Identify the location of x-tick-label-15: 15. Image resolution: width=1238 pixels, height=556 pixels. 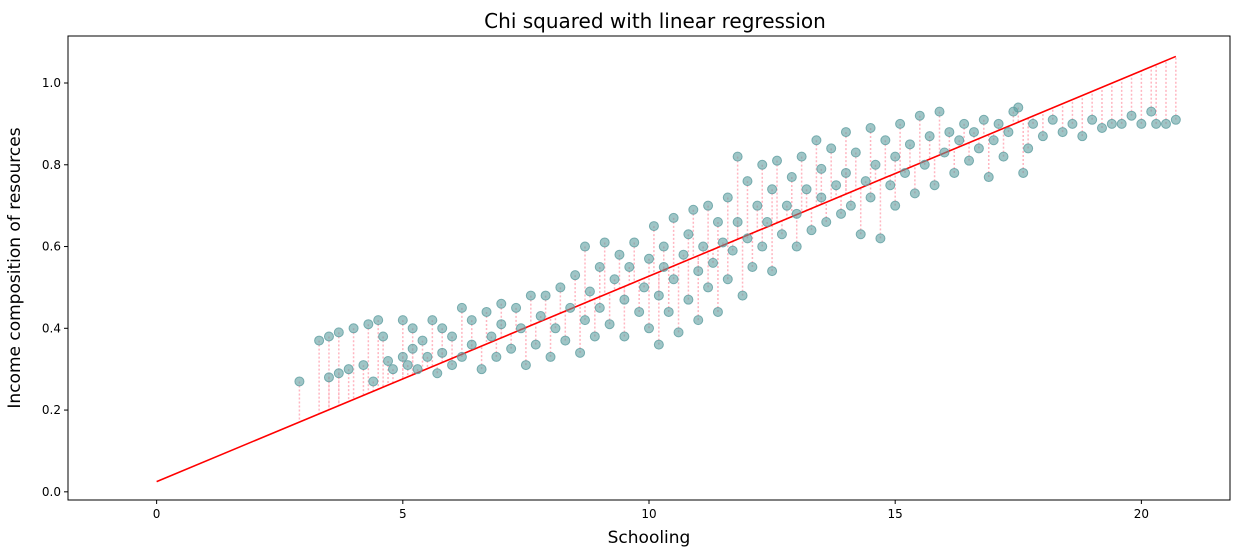
(895, 514).